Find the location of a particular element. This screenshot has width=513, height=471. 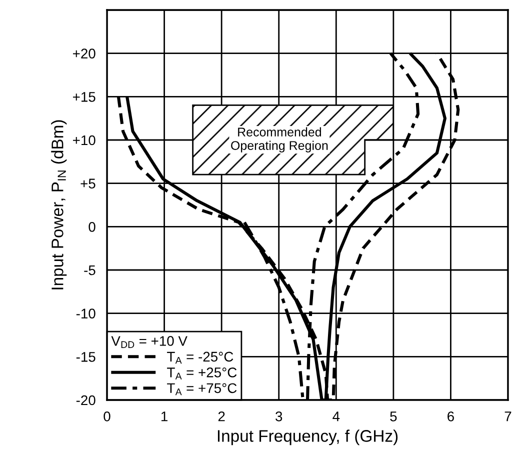

x-tick-label: 3 is located at coordinates (279, 416).